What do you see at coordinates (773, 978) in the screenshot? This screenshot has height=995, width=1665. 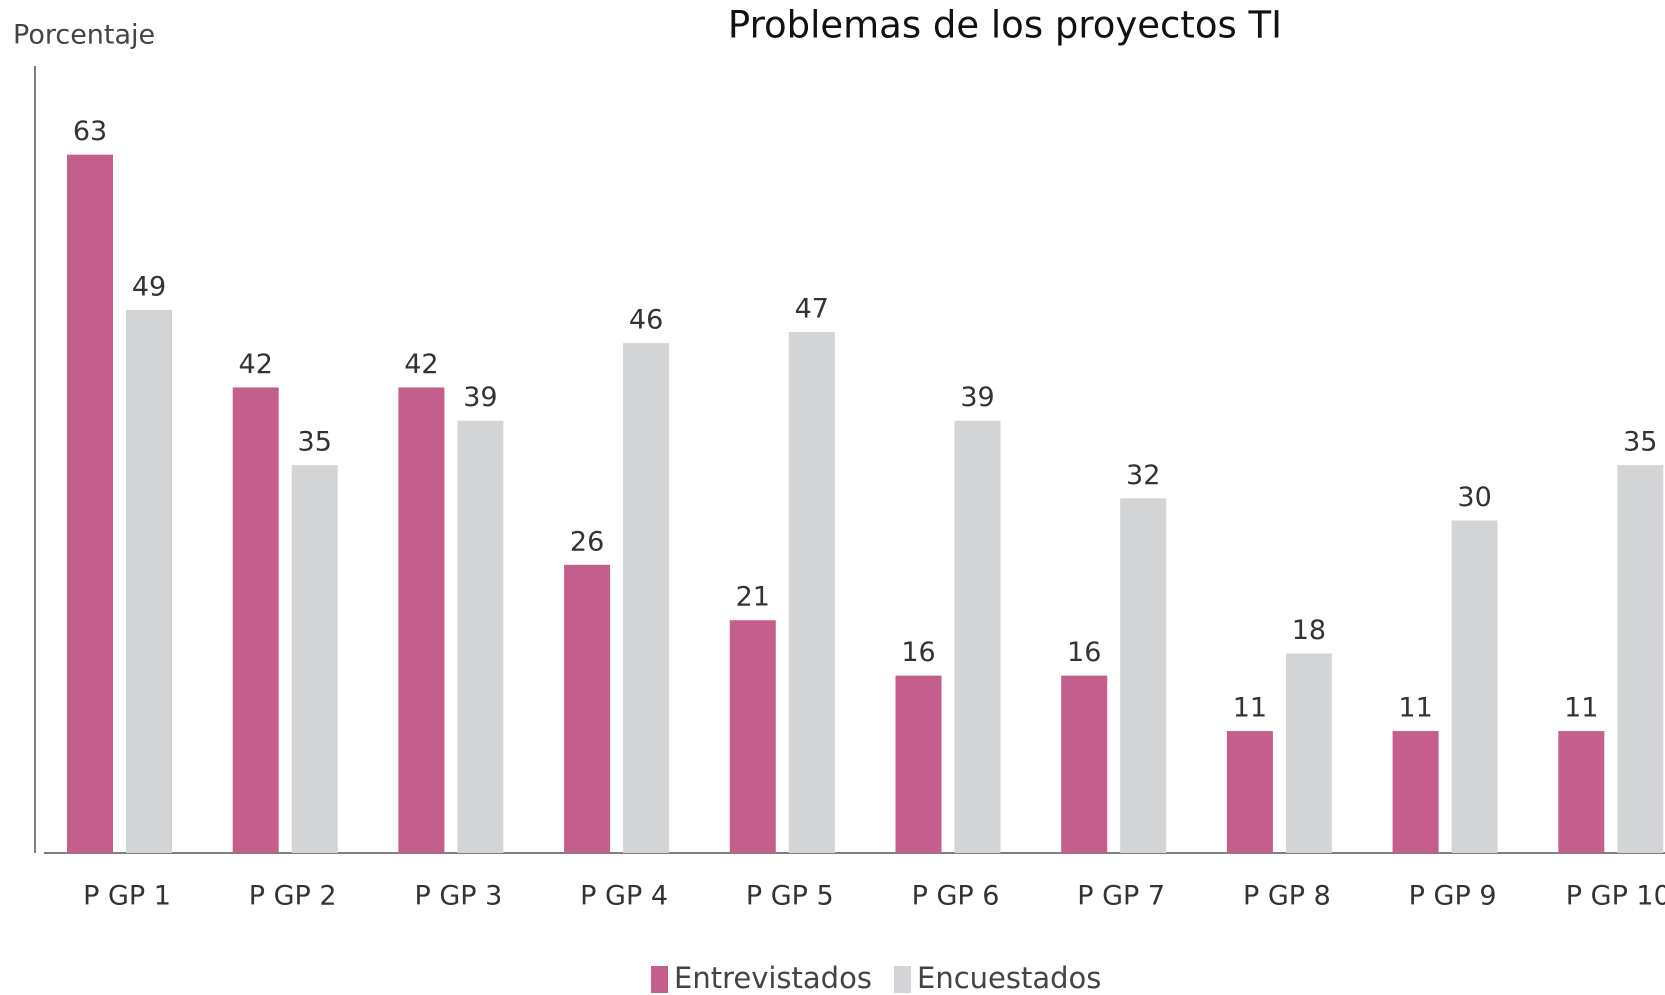 I see `legend-label: Entrevistados` at bounding box center [773, 978].